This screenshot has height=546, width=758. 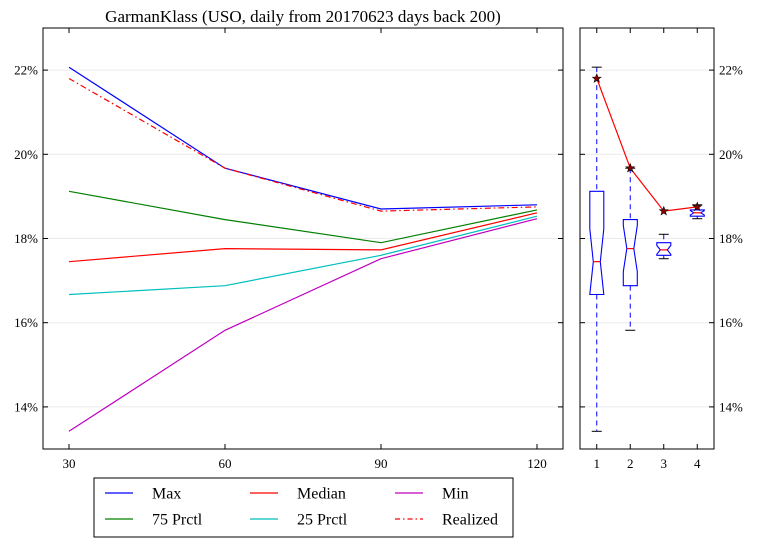 What do you see at coordinates (630, 463) in the screenshot?
I see `box-xtick-label: 2` at bounding box center [630, 463].